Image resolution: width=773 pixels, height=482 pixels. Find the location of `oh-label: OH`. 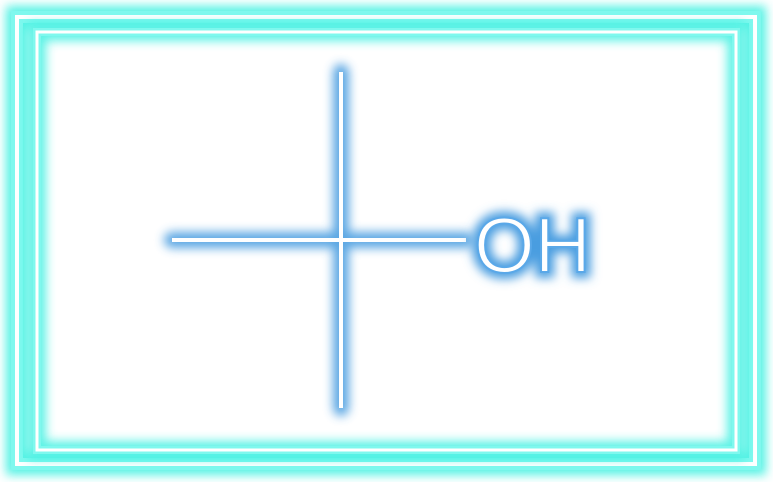

oh-label: OH is located at coordinates (532, 245).